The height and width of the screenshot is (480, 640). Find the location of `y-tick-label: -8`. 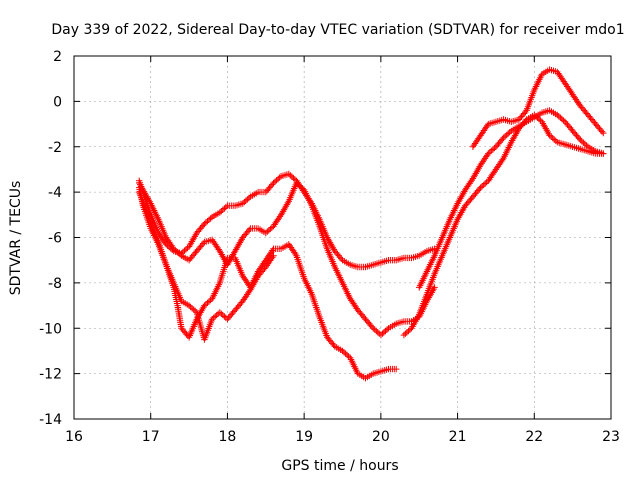

y-tick-label: -8 is located at coordinates (55, 284).